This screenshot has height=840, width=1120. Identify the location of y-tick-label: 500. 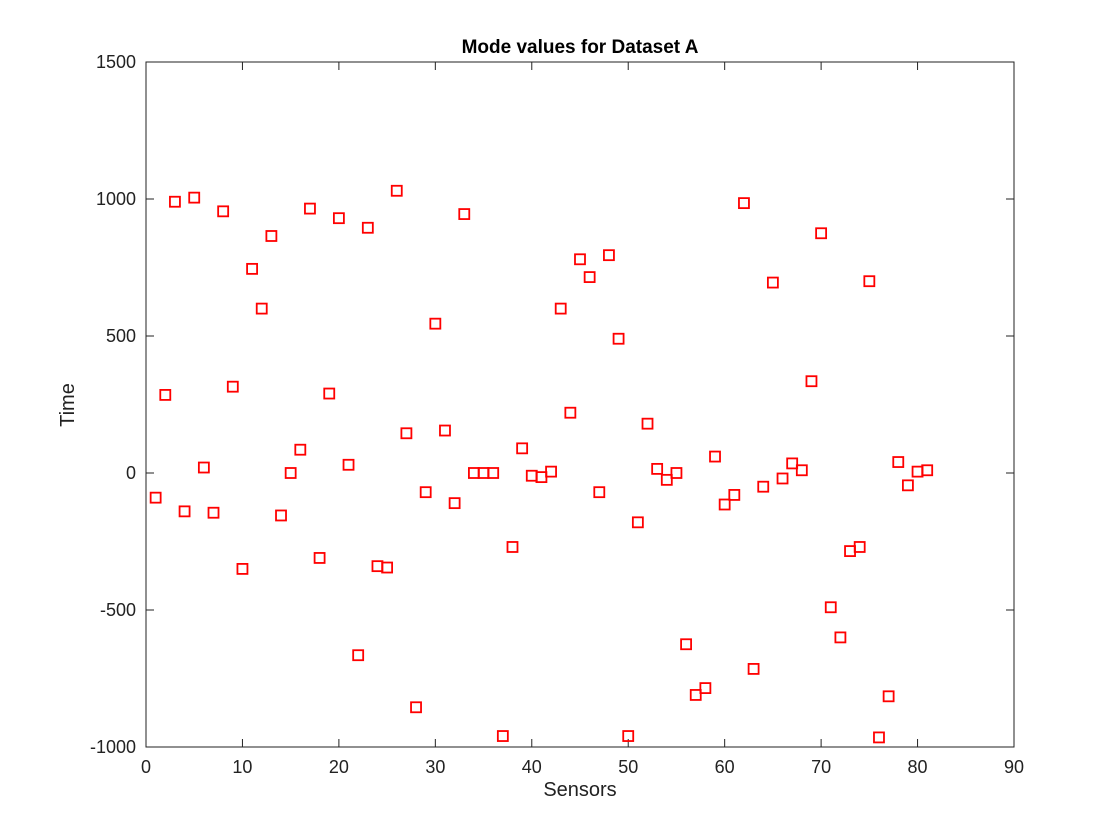
(121, 336).